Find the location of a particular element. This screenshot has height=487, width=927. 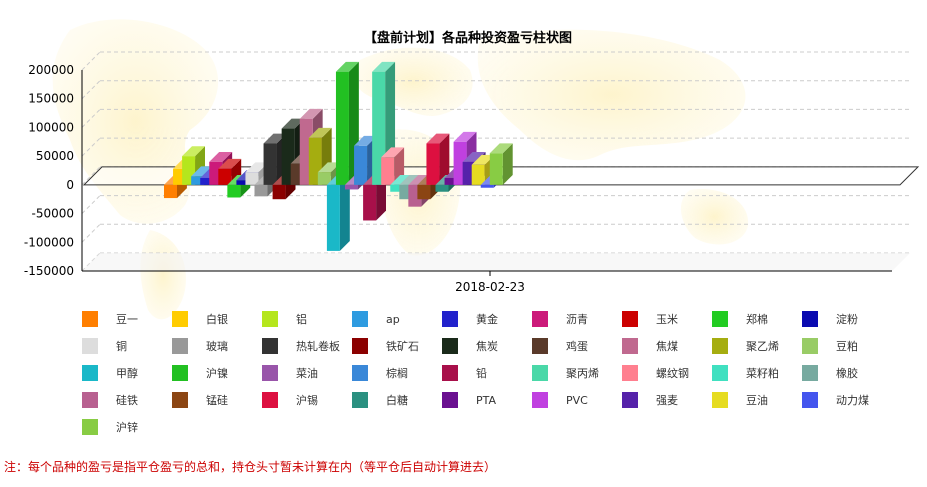

legend-item: 沪锡 is located at coordinates (290, 400).